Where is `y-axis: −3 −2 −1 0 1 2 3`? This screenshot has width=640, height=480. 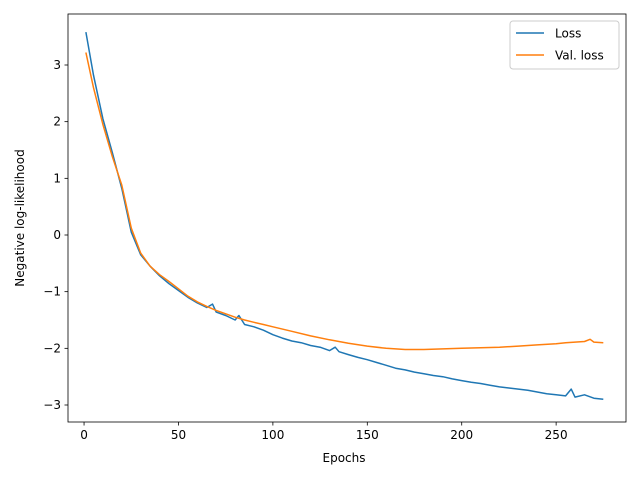
y-axis: −3 −2 −1 0 1 2 3 is located at coordinates (55, 235).